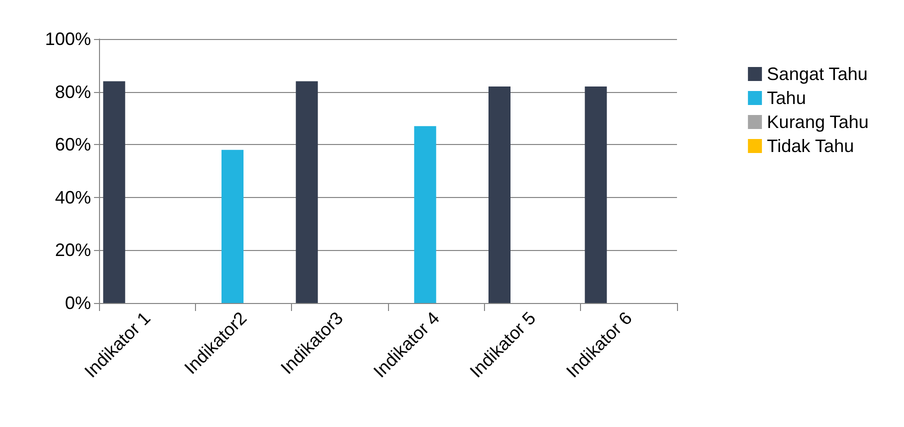  What do you see at coordinates (72, 92) in the screenshot?
I see `y-tick-label: 80%` at bounding box center [72, 92].